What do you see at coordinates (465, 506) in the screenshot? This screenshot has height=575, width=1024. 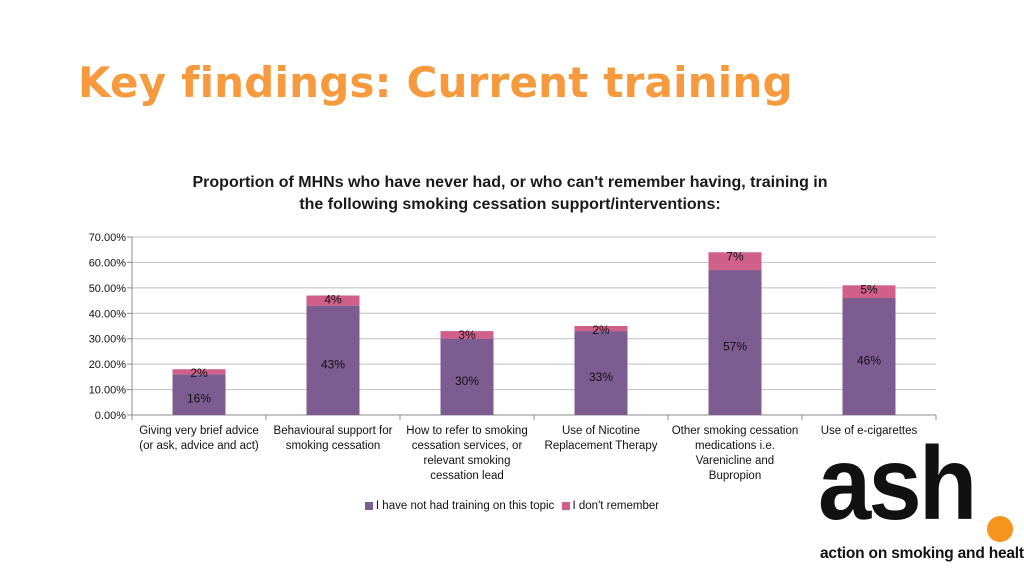 I see `legend-label: I have not had training on this topic` at bounding box center [465, 506].